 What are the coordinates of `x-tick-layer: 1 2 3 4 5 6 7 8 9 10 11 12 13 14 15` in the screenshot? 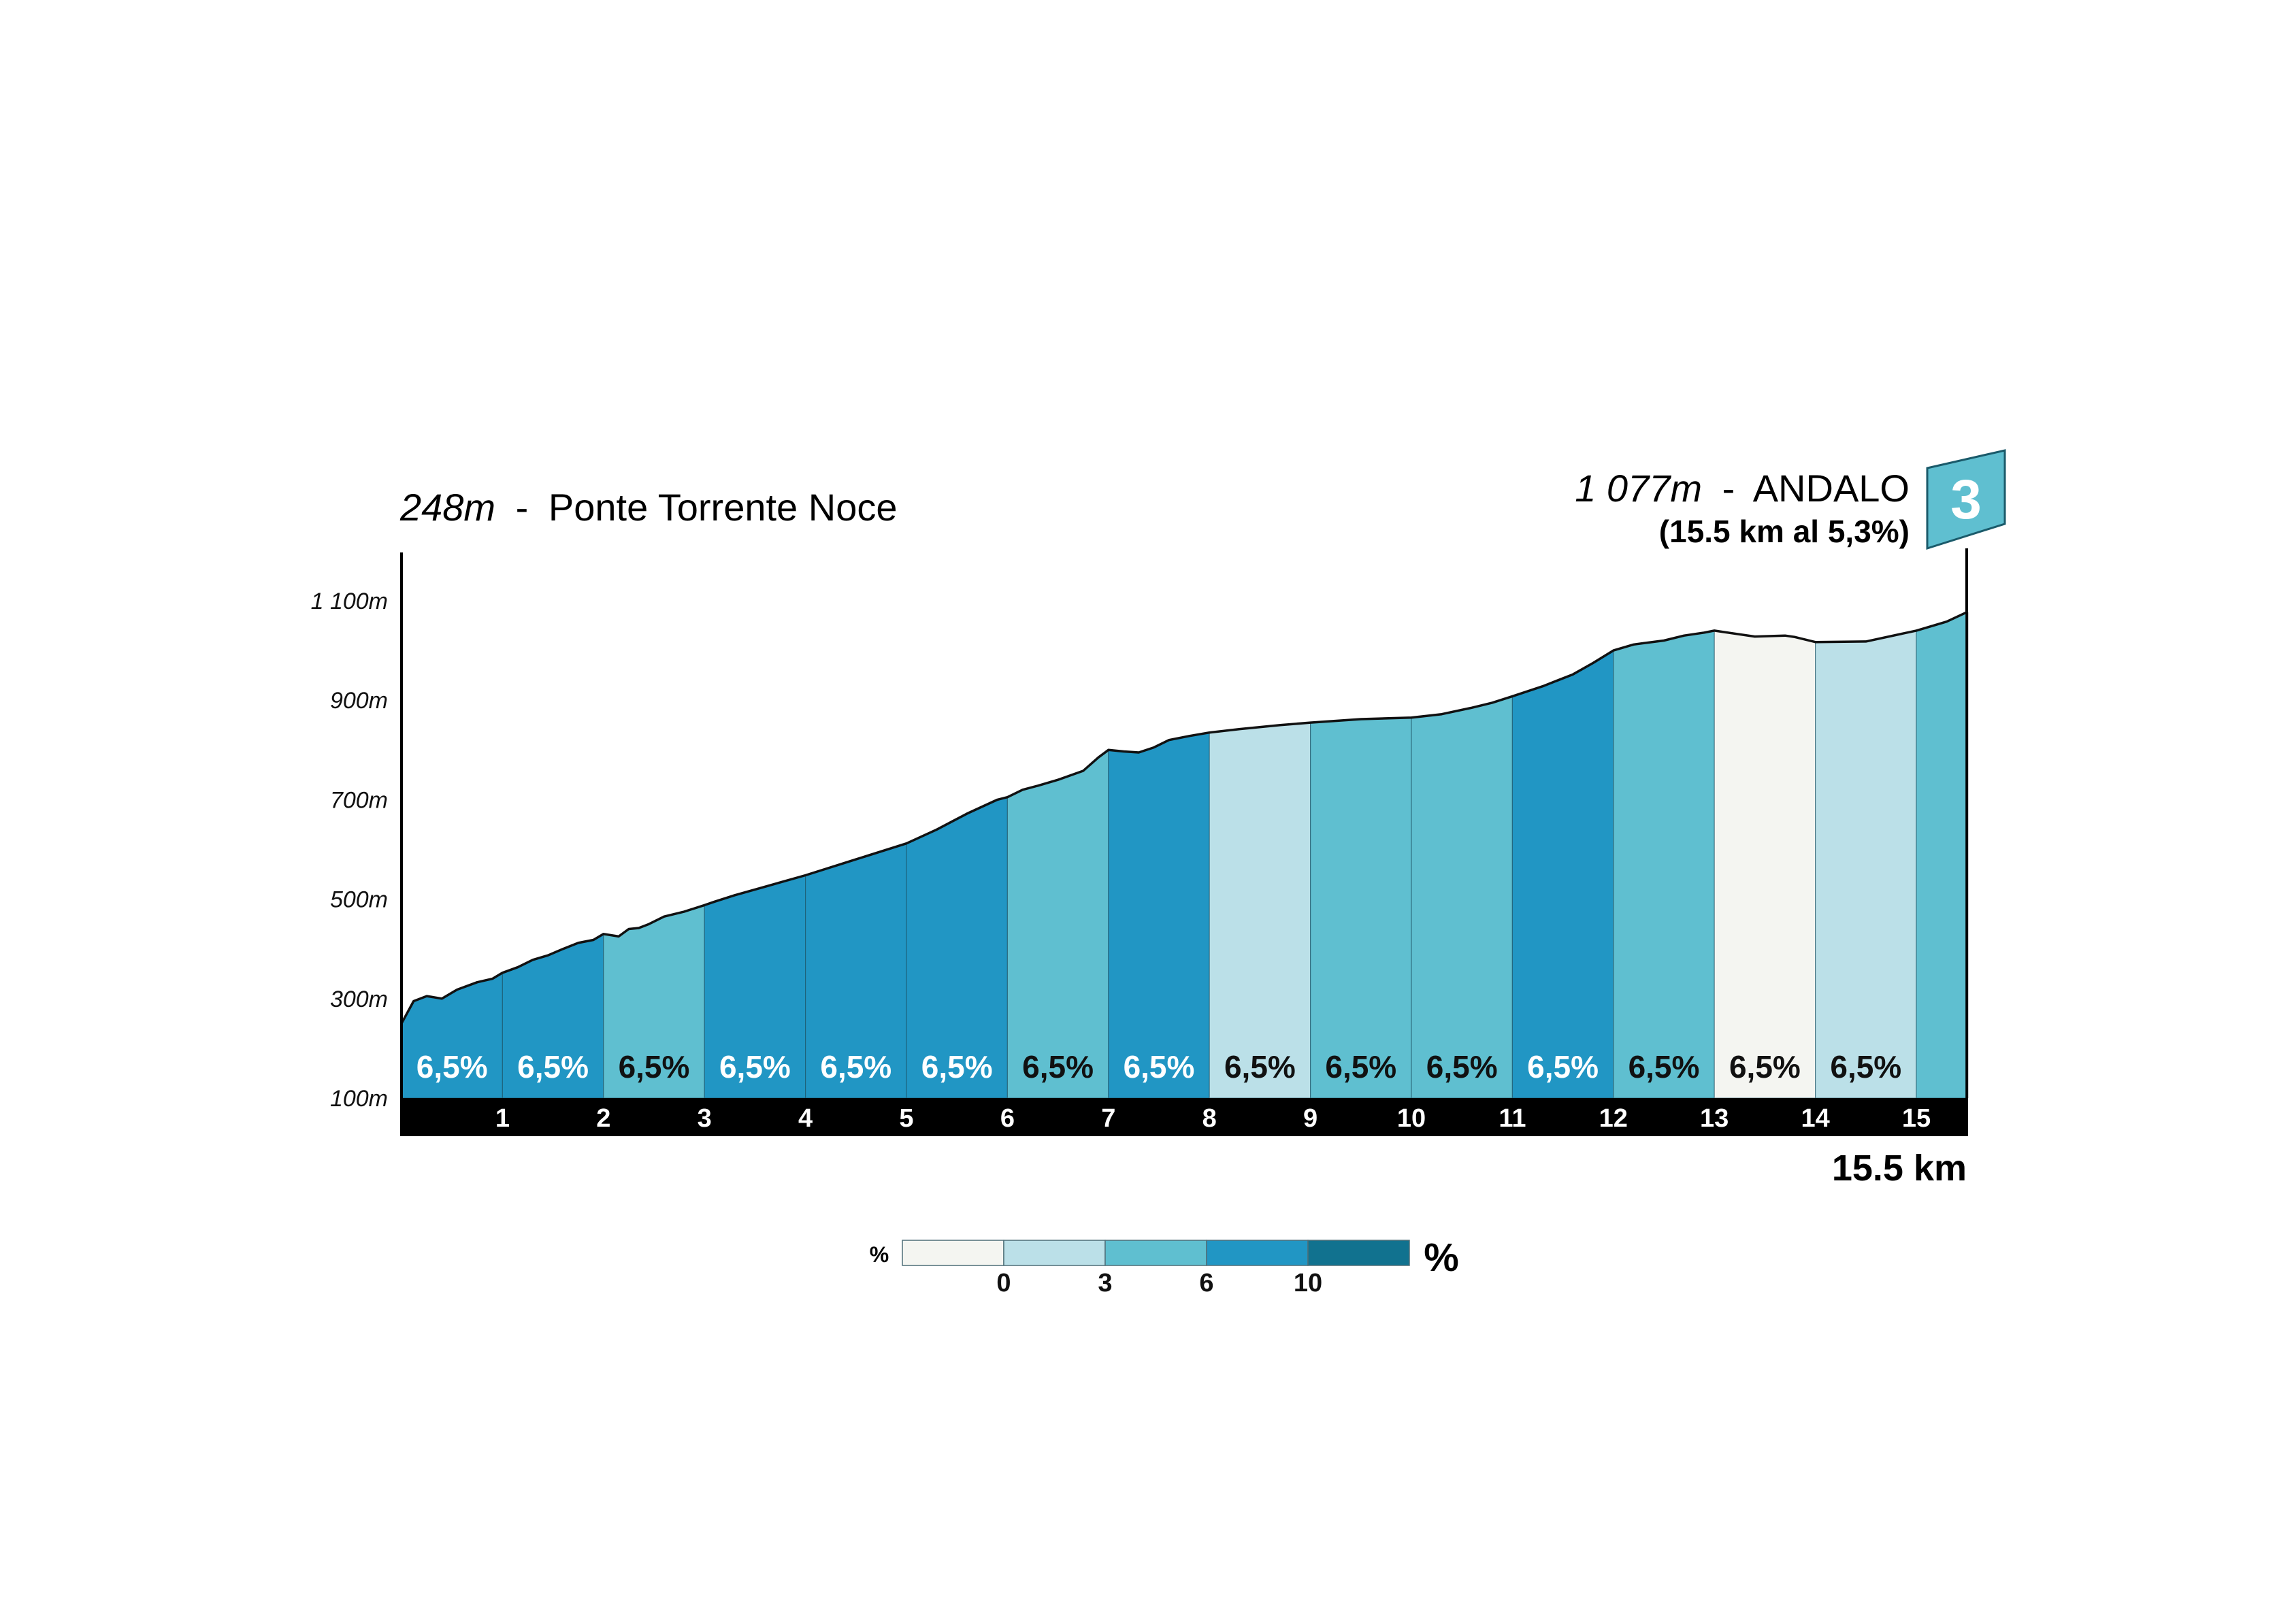 It's located at (1213, 1118).